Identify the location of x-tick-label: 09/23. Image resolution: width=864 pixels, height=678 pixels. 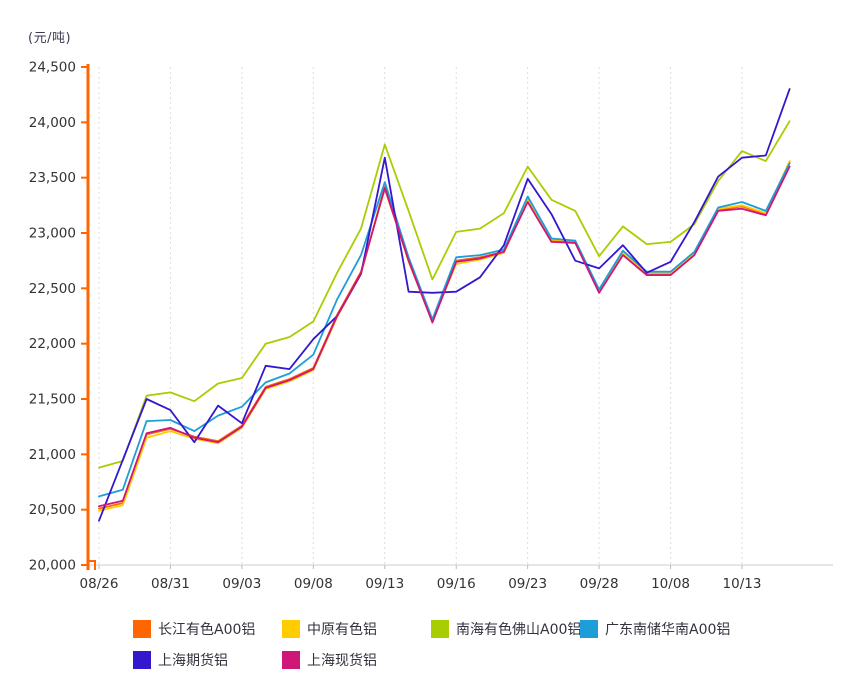
(527, 584).